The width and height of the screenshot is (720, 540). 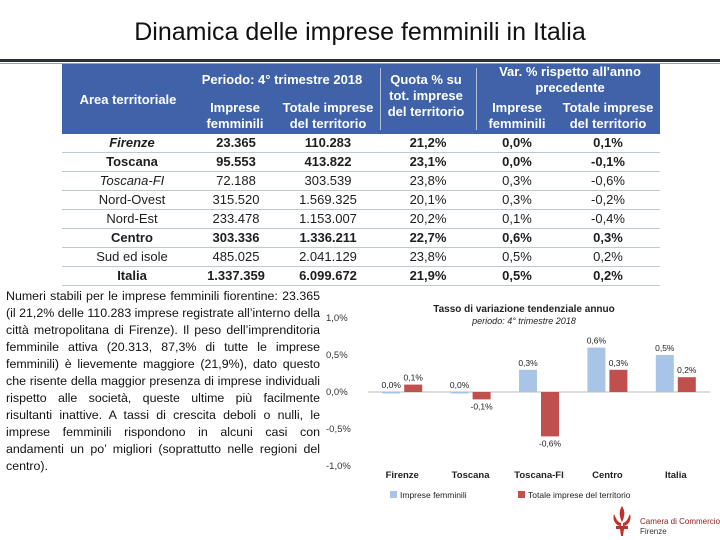 What do you see at coordinates (361, 238) in the screenshot?
I see `table-row: Centro 303.336 1.336.211 22,7% 0,6% 0,3%` at bounding box center [361, 238].